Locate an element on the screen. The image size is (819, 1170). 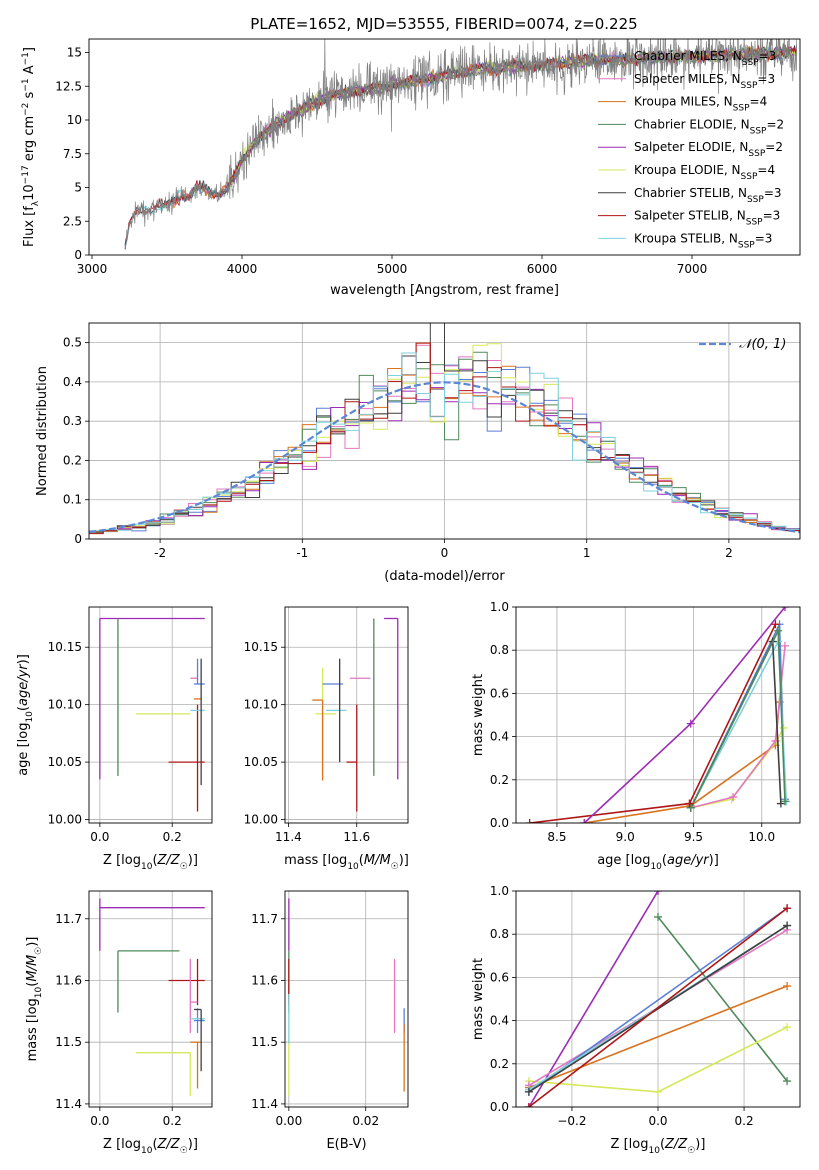
legend-entry: 𝒩(0, 1) is located at coordinates (762, 344).